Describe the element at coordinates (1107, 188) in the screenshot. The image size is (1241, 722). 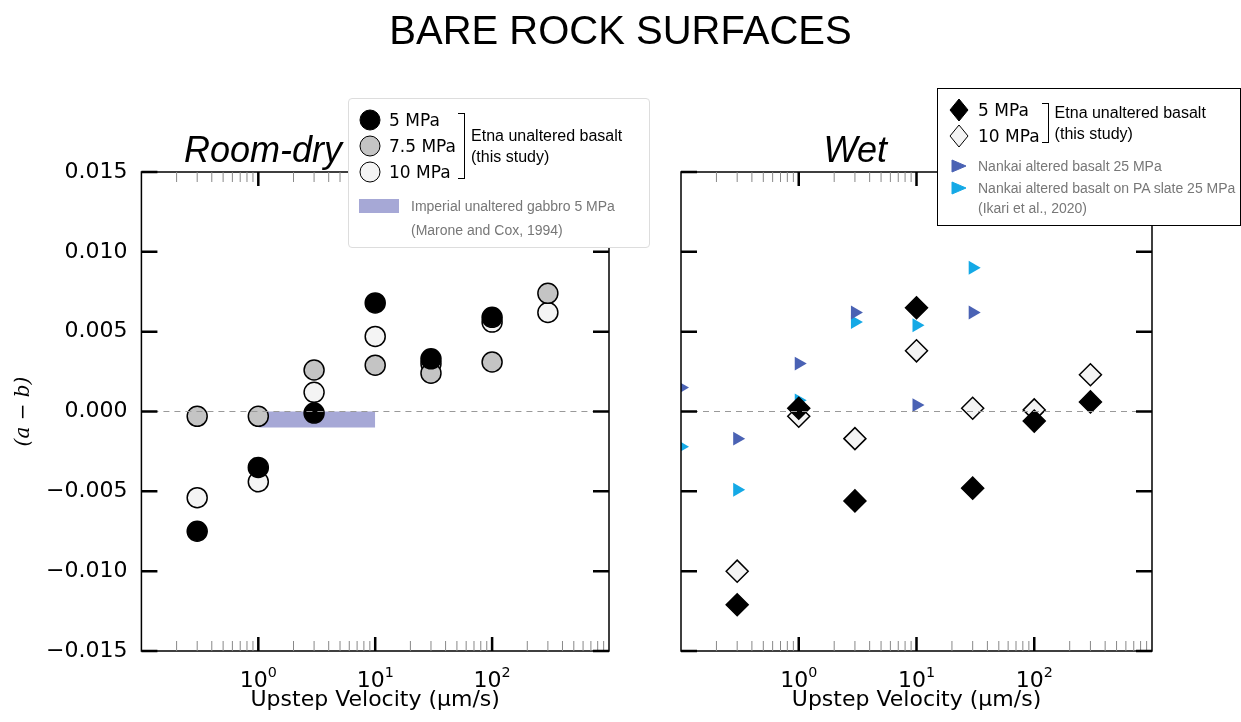
I see `legend-label: Nankai altered basalt on PA slate 25 MPa` at that location.